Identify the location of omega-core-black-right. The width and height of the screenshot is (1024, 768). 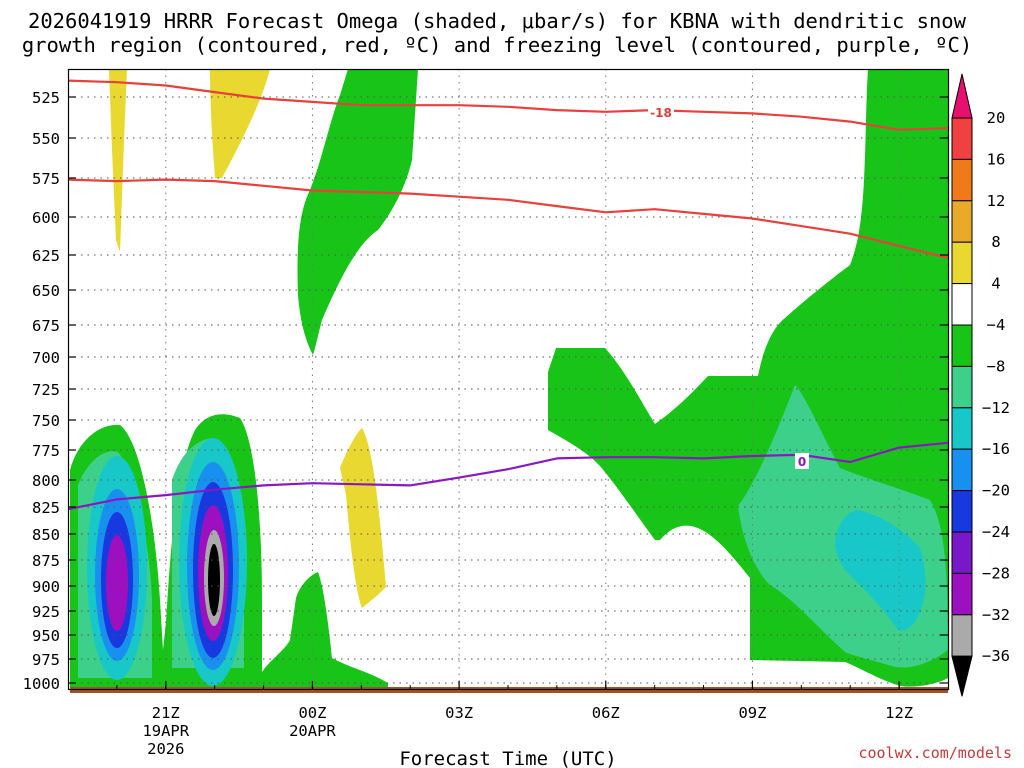
(214, 580).